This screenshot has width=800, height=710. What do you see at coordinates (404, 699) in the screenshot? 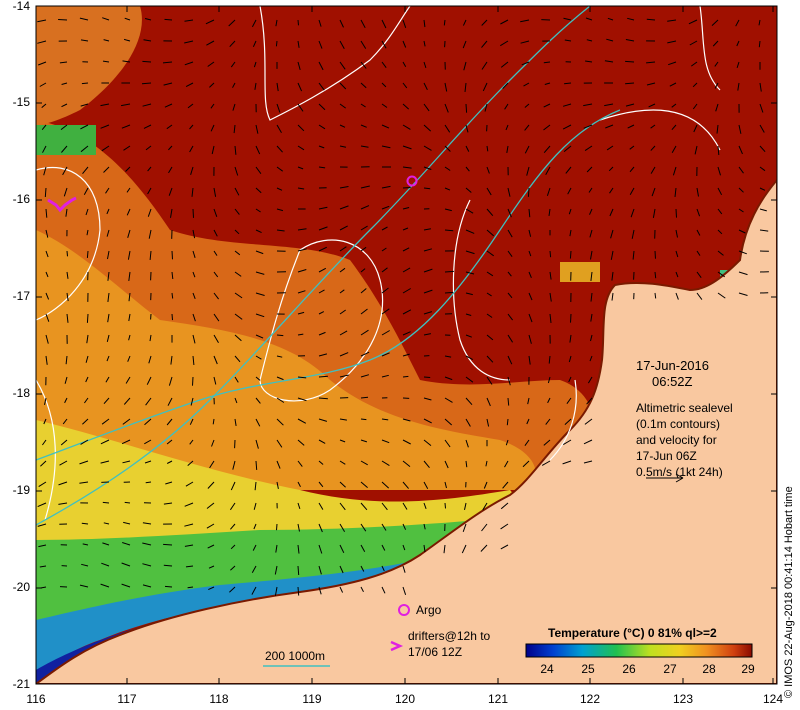
I see `lon-axis: 116 117 118 119 120 121 122 123 124` at bounding box center [404, 699].